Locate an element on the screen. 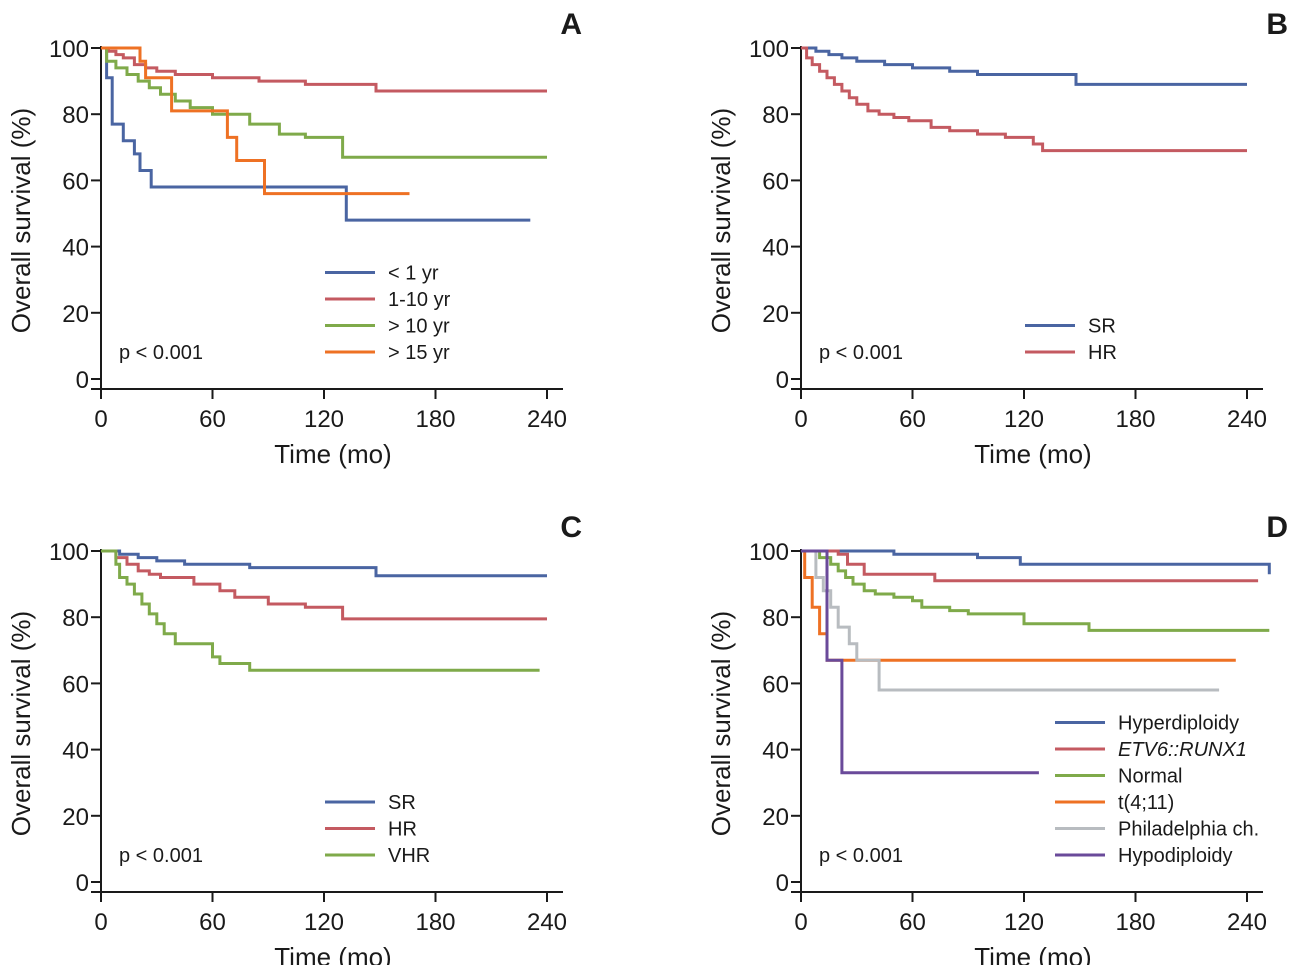 The image size is (1306, 970). panel-letter: D is located at coordinates (1277, 527).